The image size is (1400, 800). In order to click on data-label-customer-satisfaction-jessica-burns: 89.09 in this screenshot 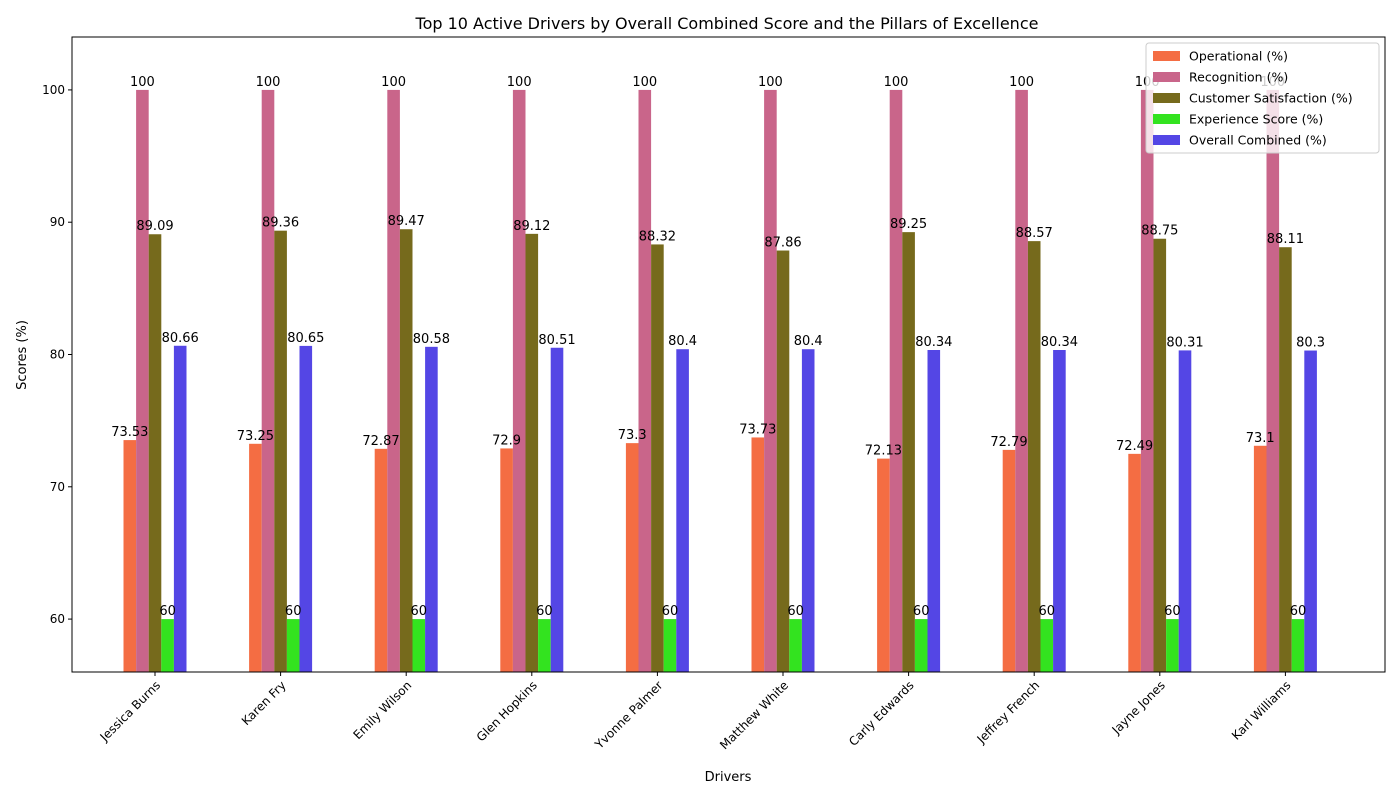, I will do `click(154, 226)`.